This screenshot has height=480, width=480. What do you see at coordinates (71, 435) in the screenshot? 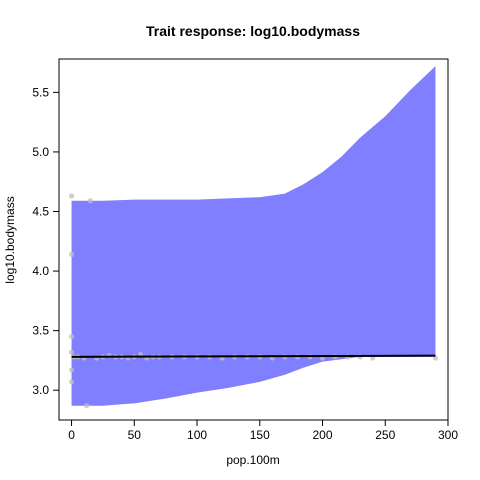
I see `x-tick-label: 0` at bounding box center [71, 435].